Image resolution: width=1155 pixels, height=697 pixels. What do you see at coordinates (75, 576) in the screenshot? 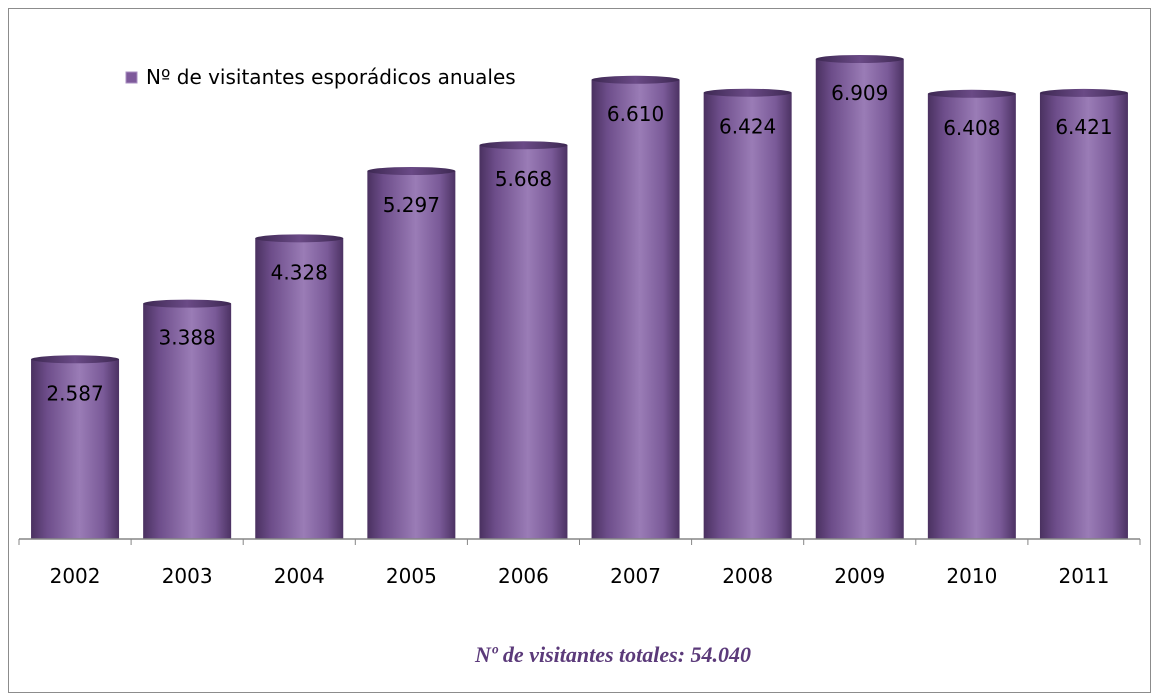
I see `x-tick-label-2002: 2002` at bounding box center [75, 576].